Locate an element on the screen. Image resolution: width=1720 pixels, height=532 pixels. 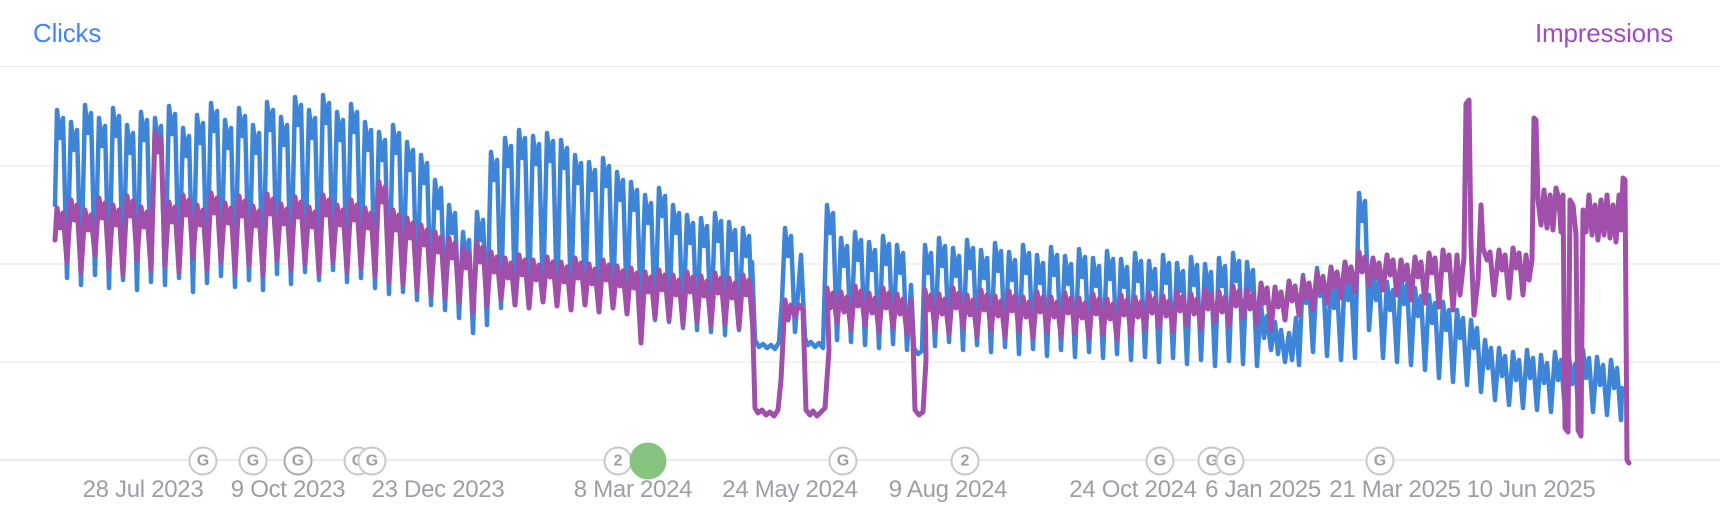
x-axis-date-label: 24 May 2024 is located at coordinates (790, 489).